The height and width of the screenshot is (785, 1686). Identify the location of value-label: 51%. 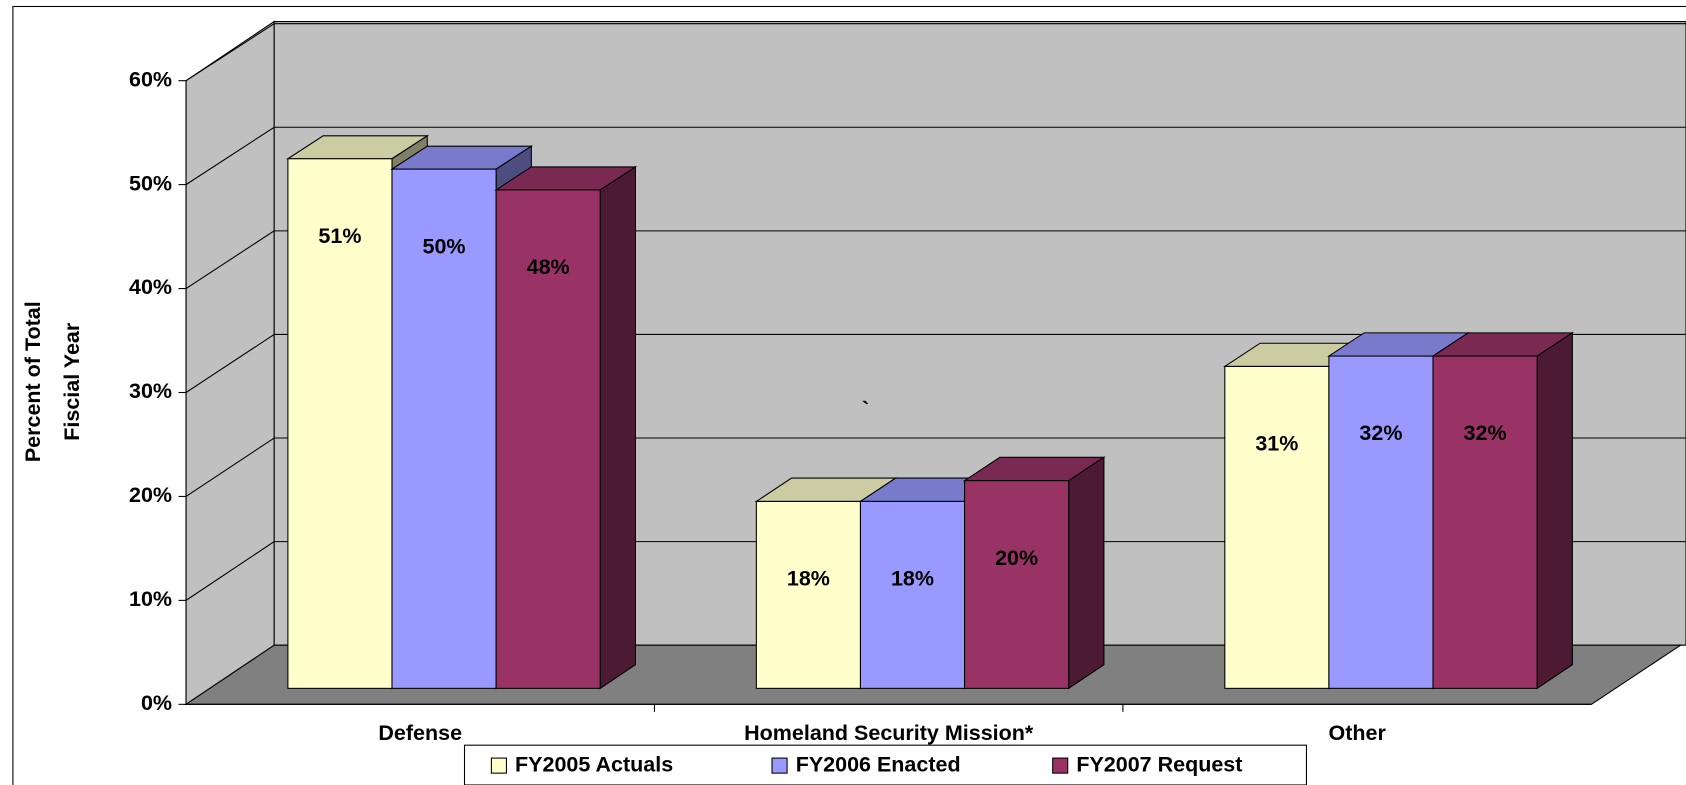
(339, 236).